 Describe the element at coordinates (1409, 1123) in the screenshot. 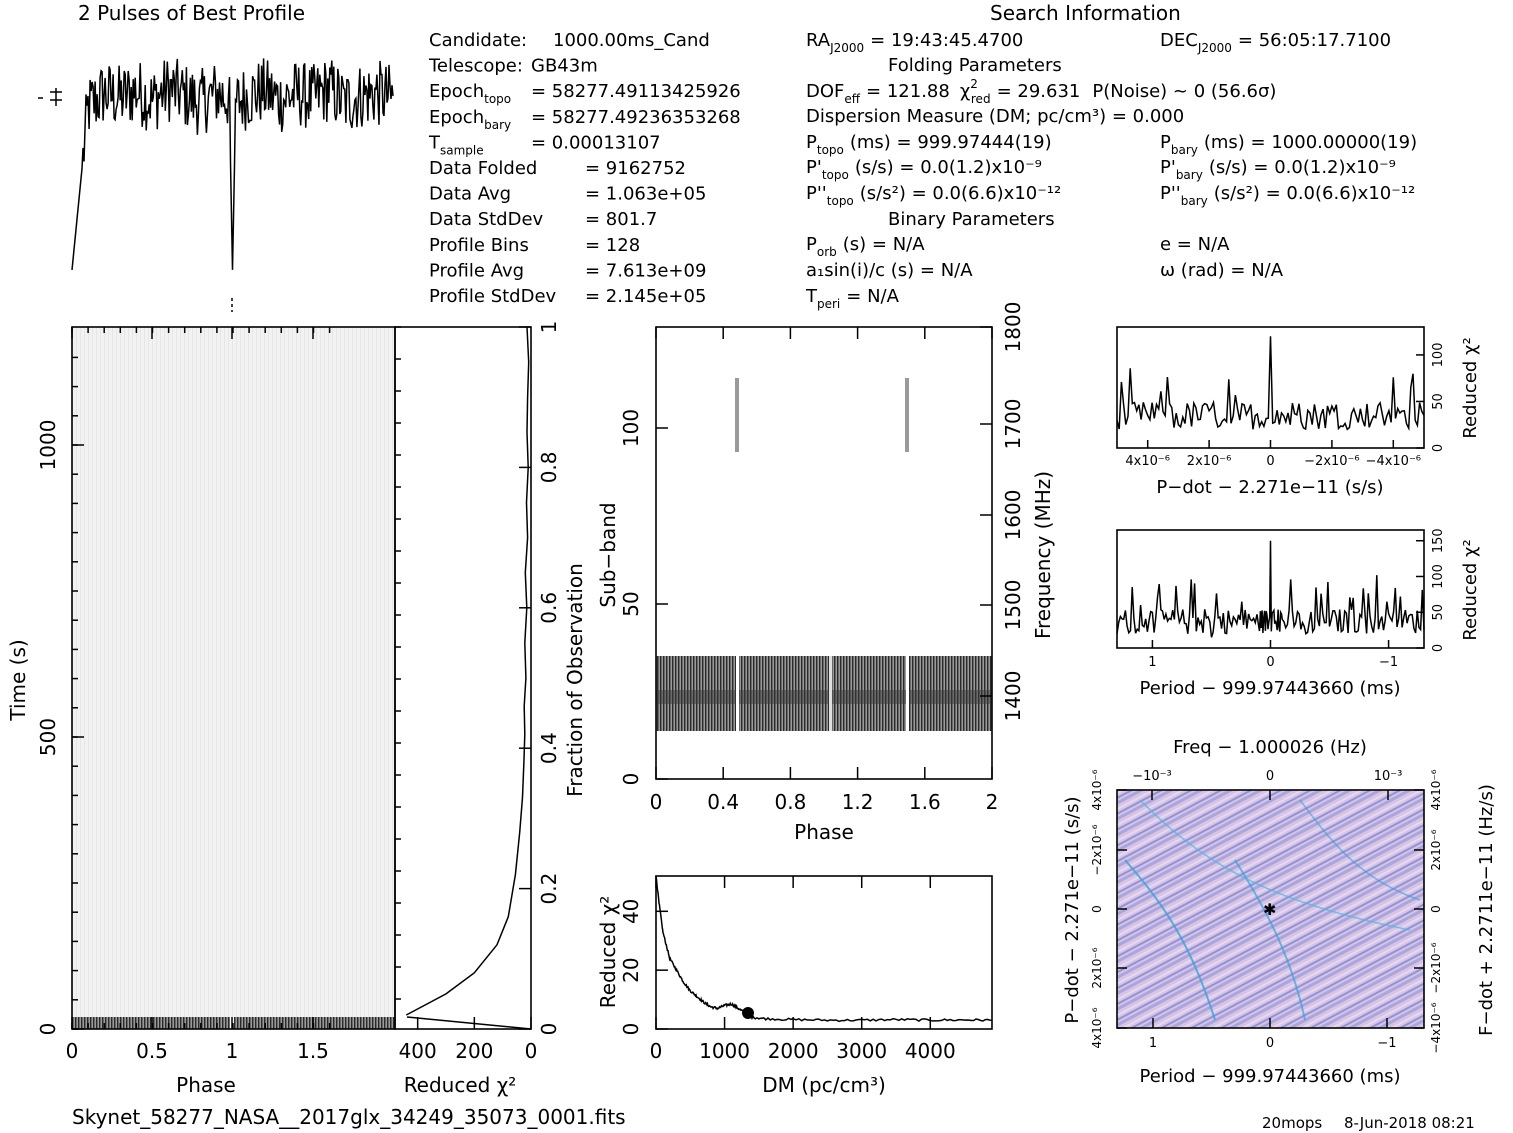

I see `footer-date: 8-Jun-2018 08:21` at that location.